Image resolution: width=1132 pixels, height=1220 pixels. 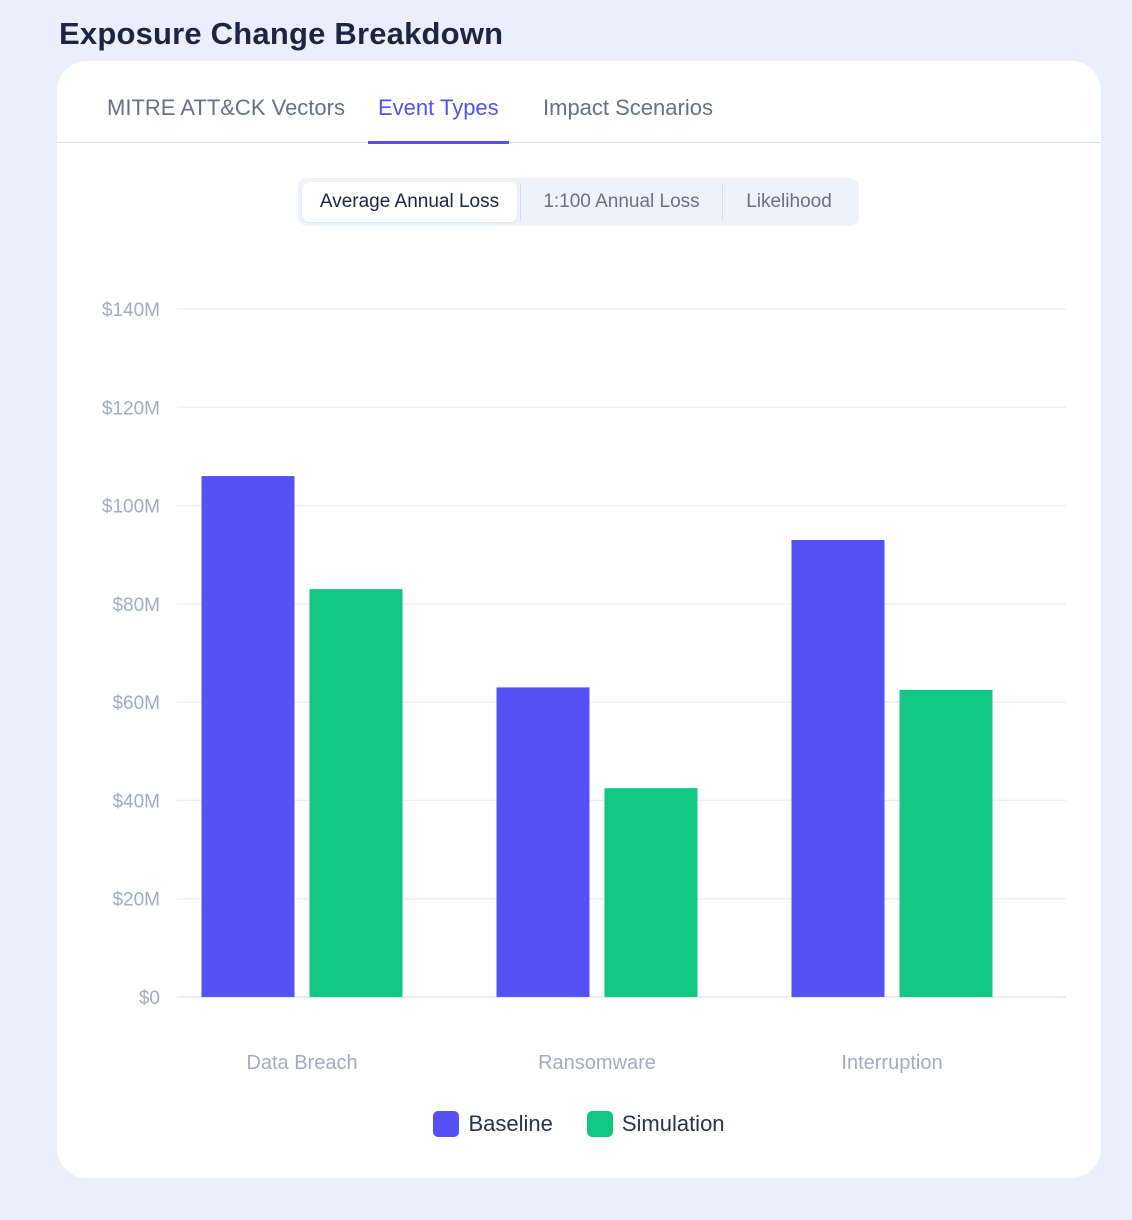 I want to click on toggle-likelihood: Likelihood, so click(x=789, y=201).